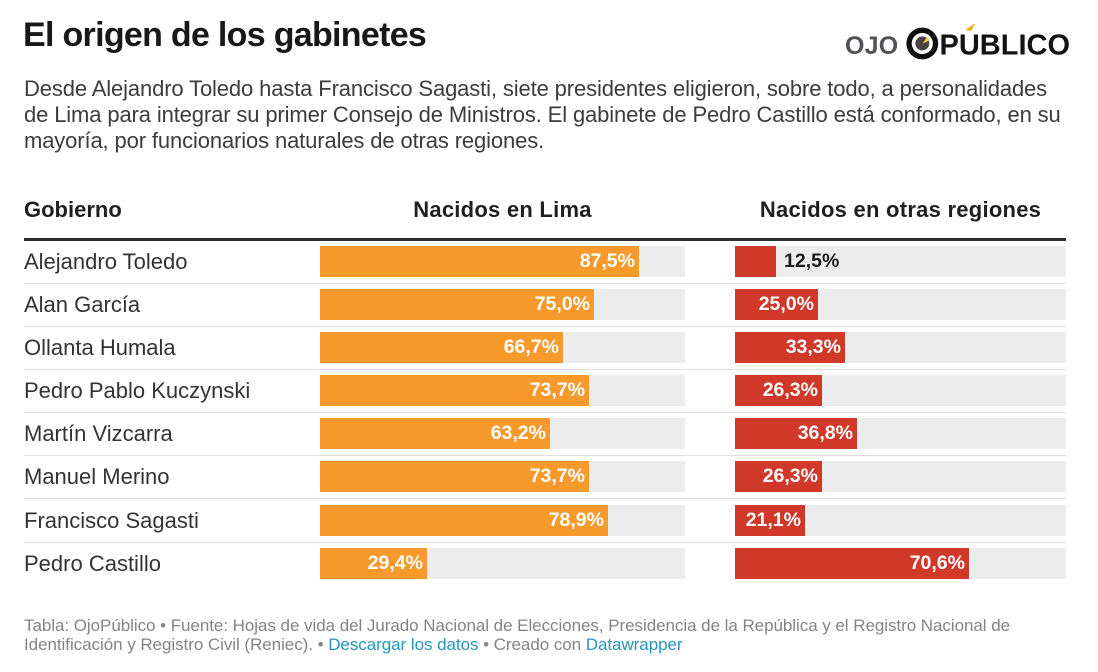 This screenshot has height=672, width=1098. What do you see at coordinates (871, 46) in the screenshot?
I see `svg-text: OJO` at bounding box center [871, 46].